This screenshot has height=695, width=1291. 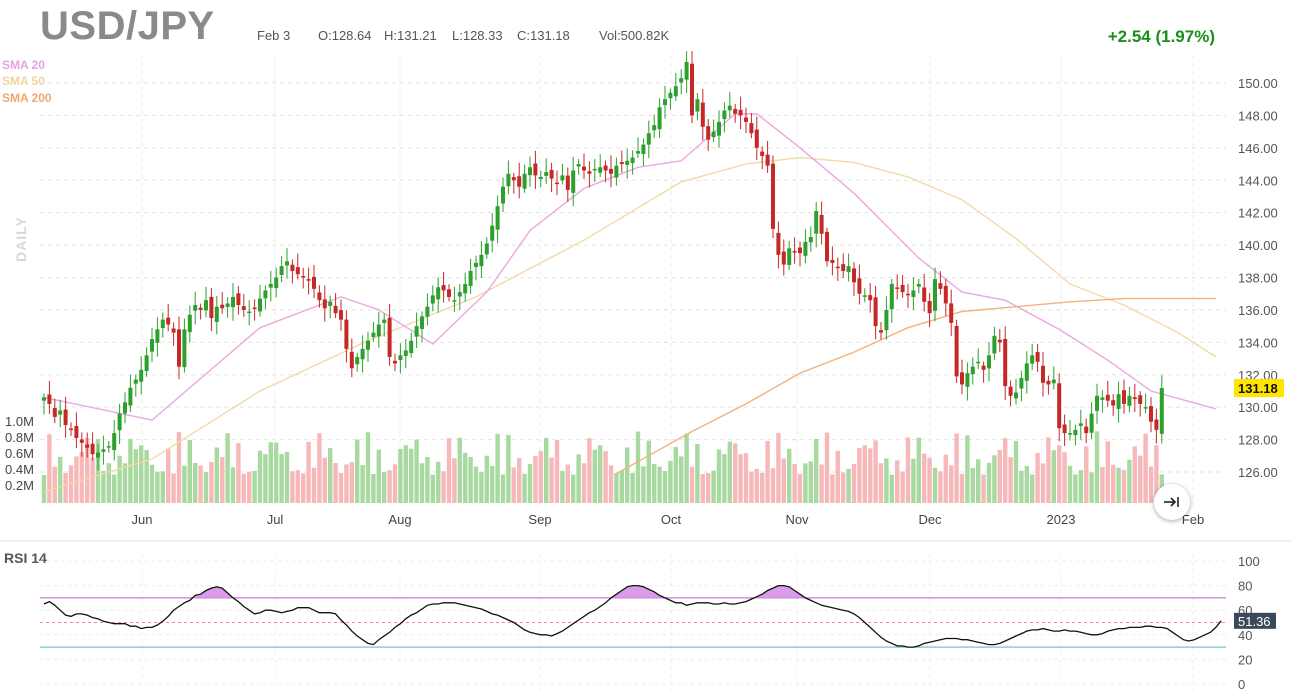 I want to click on legend-sma20: SMA 20, so click(x=23, y=65).